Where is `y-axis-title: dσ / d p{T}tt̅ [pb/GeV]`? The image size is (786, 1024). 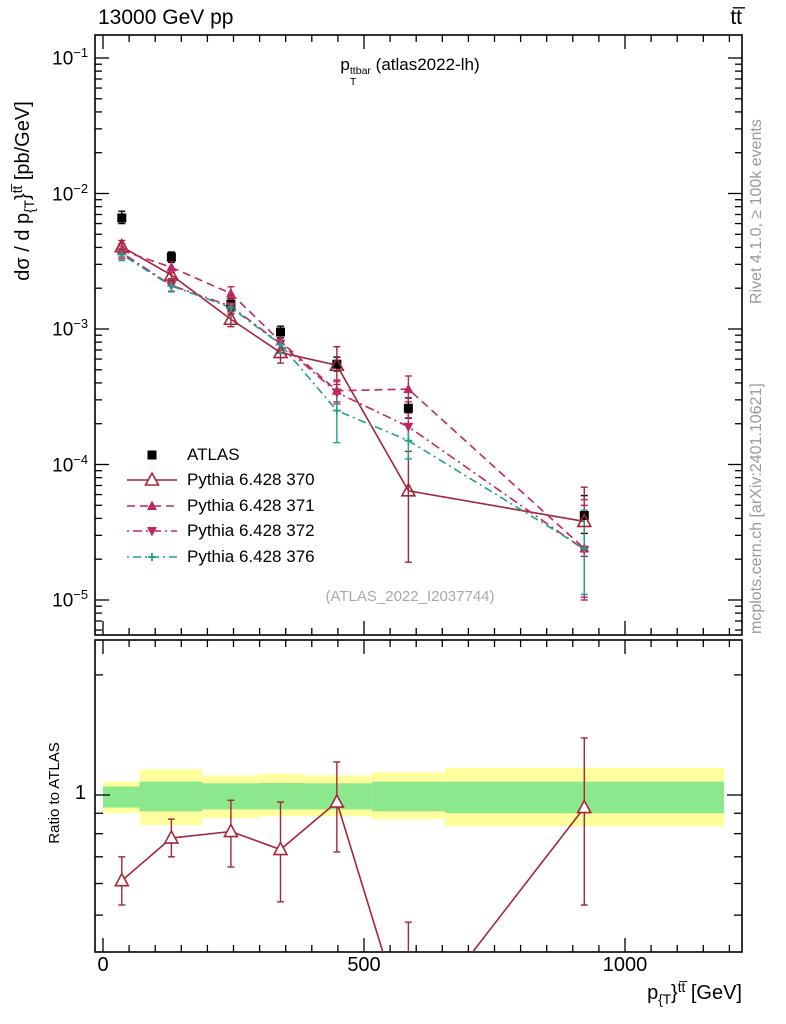
y-axis-title: dσ / d p{T}tt̅ [pb/GeV] is located at coordinates (23, 191).